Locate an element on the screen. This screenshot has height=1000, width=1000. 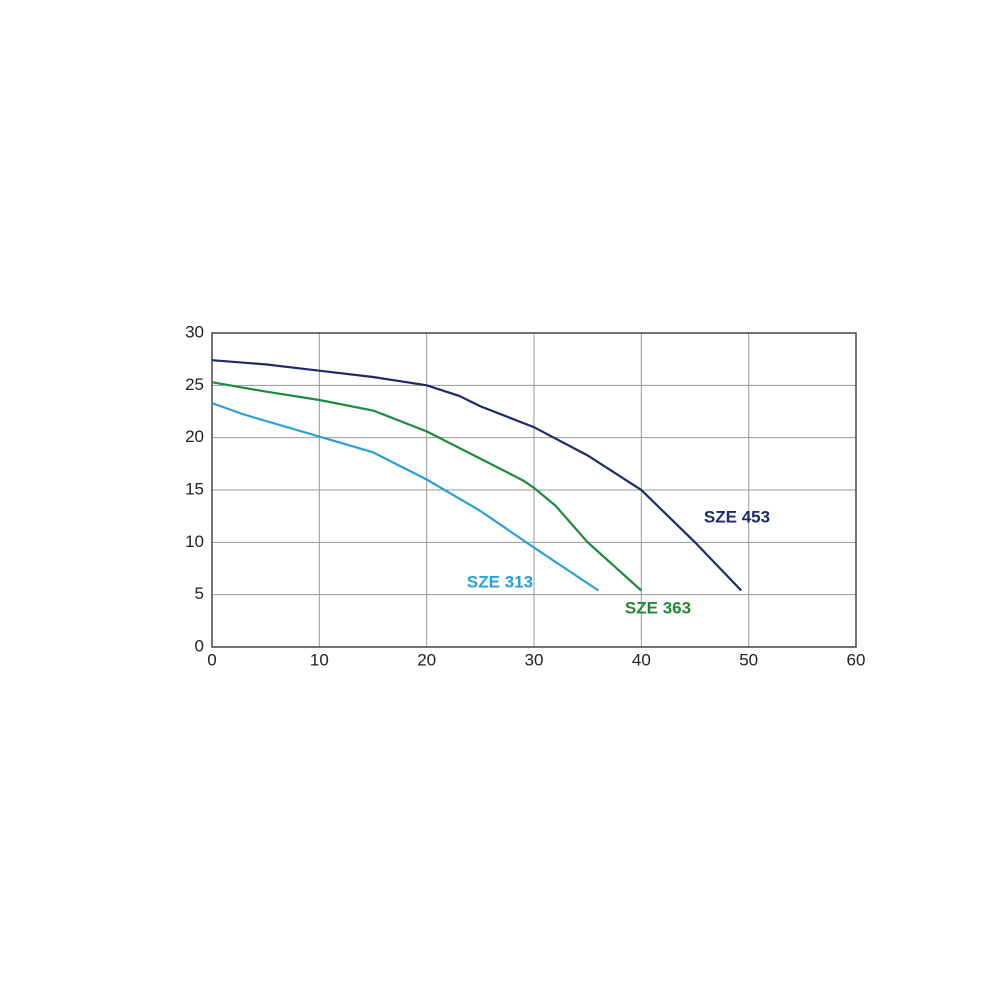
y-tick-label: 20 is located at coordinates (194, 436).